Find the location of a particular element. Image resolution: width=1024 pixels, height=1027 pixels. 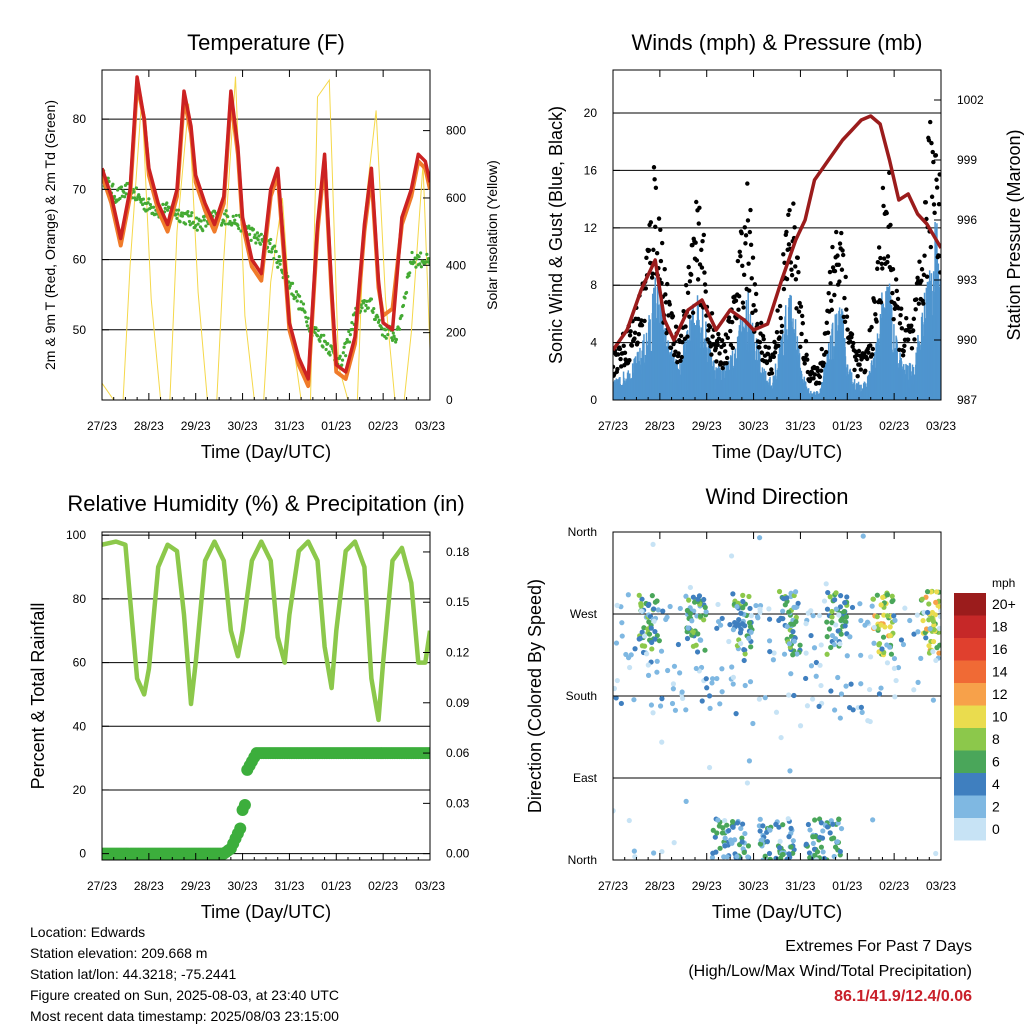

y-tick-label: 70 is located at coordinates (80, 189).